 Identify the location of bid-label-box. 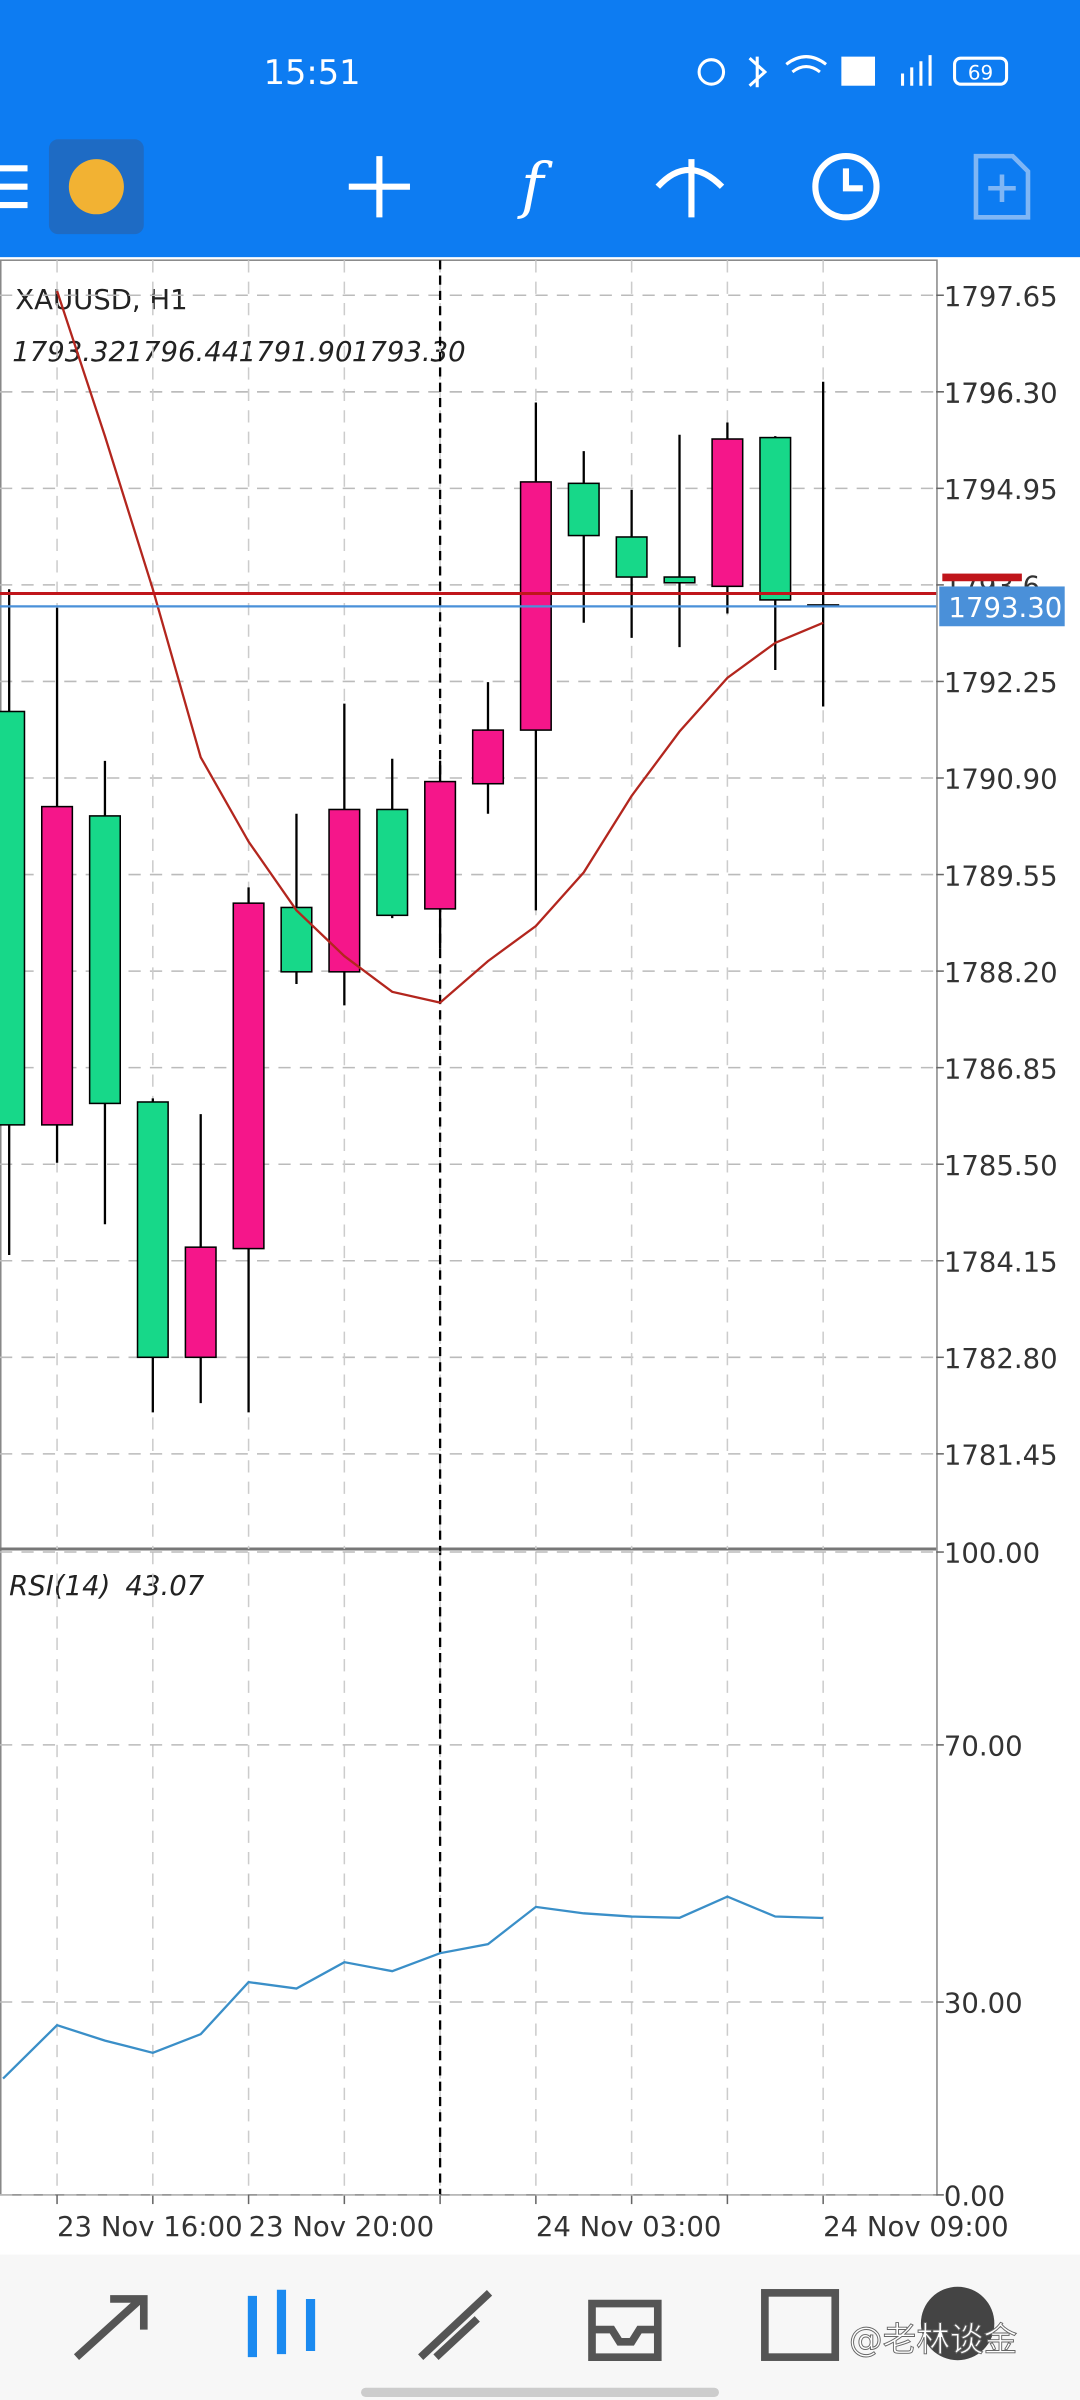
(1002, 606).